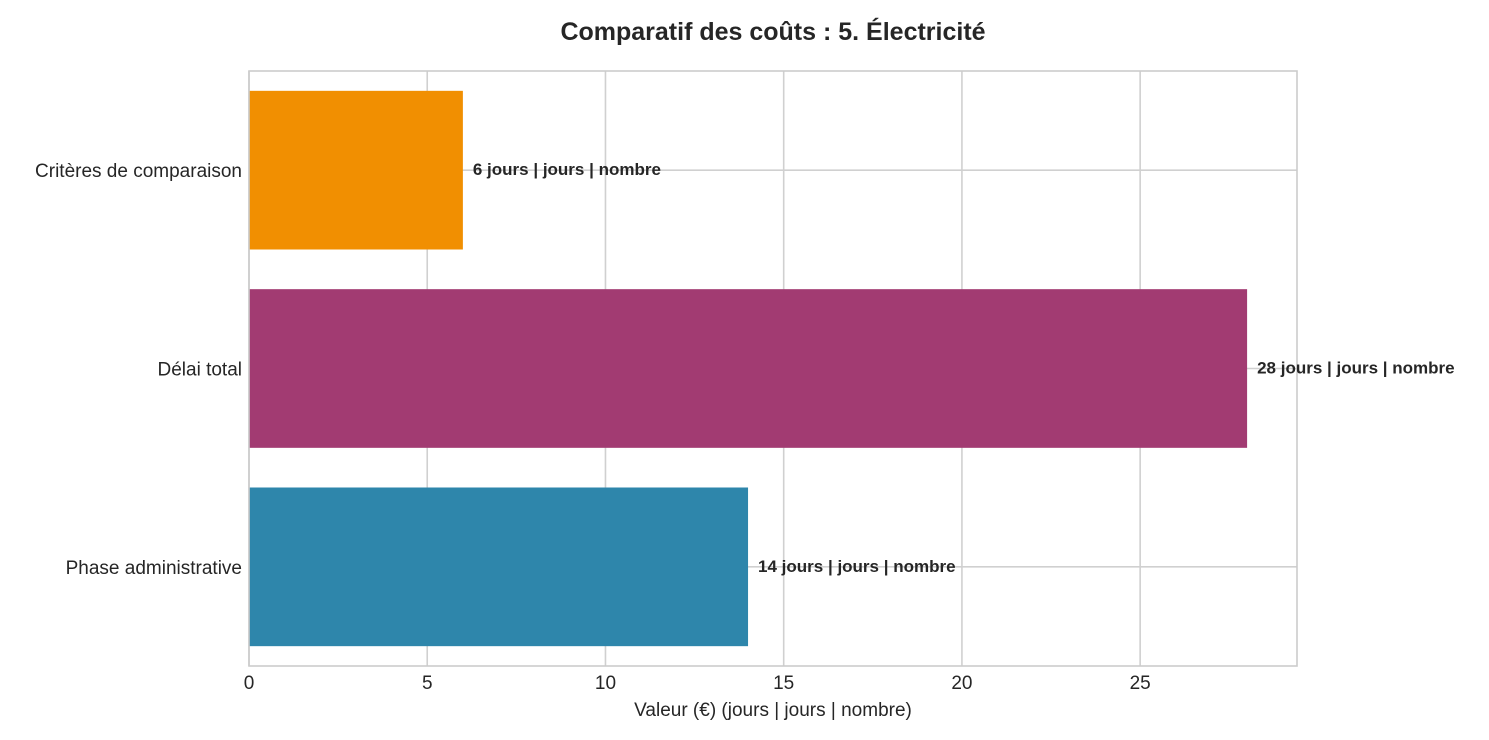 This screenshot has height=740, width=1489. Describe the element at coordinates (697, 683) in the screenshot. I see `x-axis-ticks: 0 5 10 15 20 25` at that location.